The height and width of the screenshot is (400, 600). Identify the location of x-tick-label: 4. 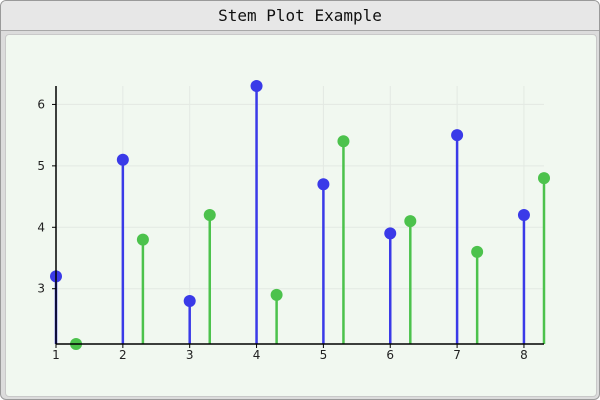
(257, 355).